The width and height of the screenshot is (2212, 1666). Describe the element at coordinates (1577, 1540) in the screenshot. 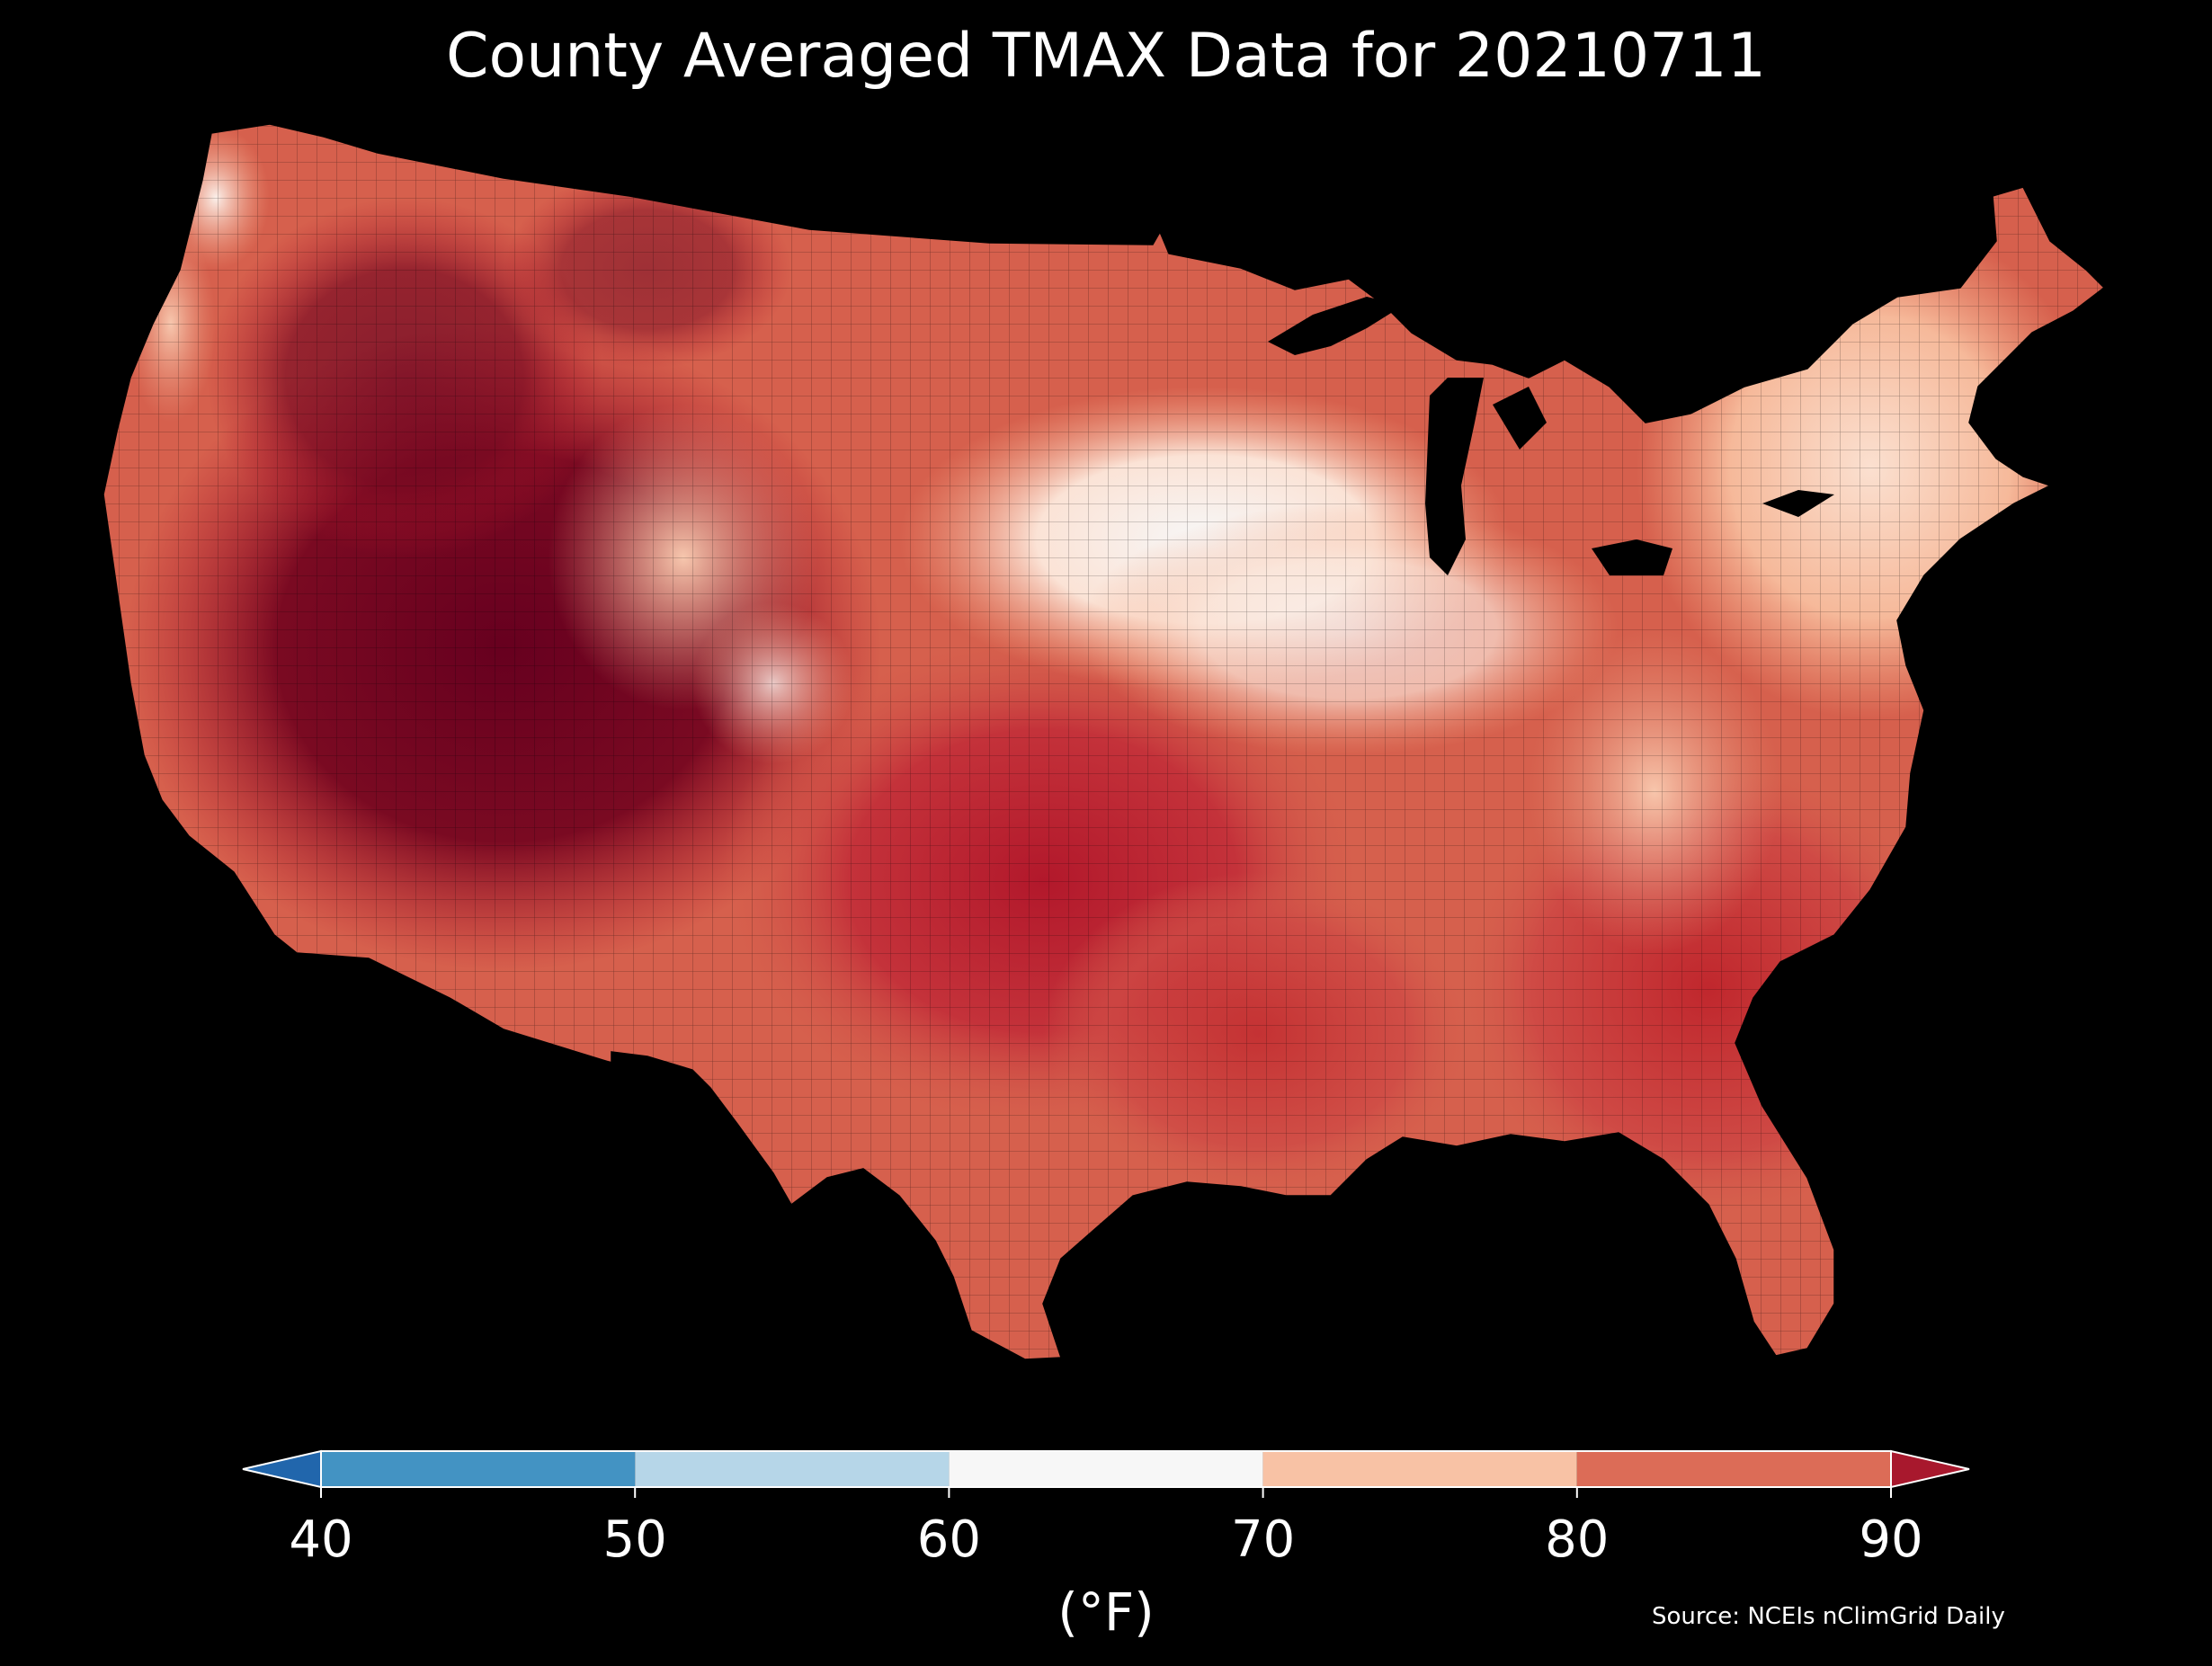

I see `colorbar-tick-label: 80` at that location.